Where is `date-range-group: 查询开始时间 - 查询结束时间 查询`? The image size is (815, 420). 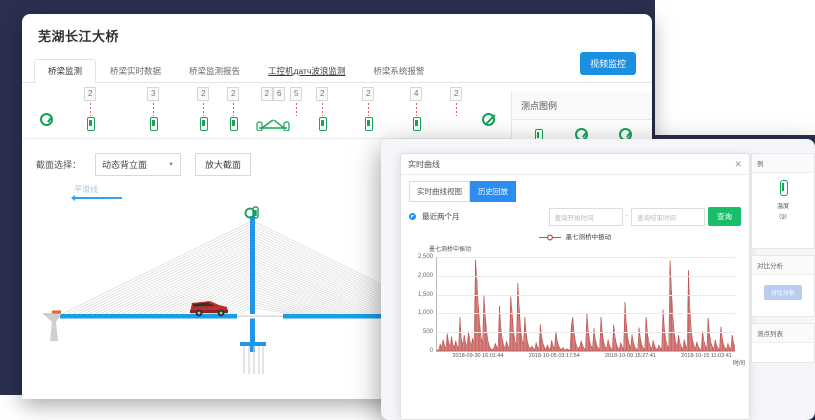
date-range-group: 查询开始时间 - 查询结束时间 查询 is located at coordinates (644, 216).